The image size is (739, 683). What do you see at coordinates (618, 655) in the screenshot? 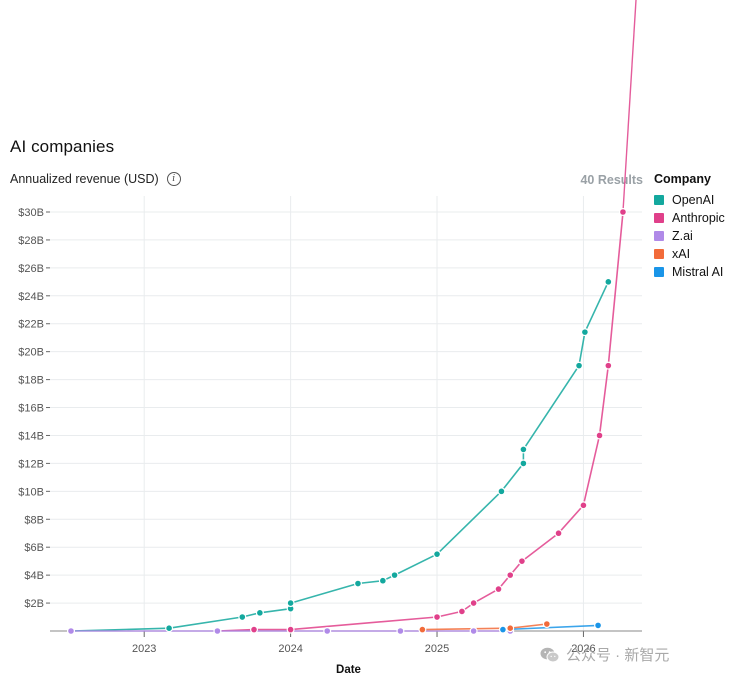
I see `watermark-text: 公众号 · 新智元` at bounding box center [618, 655].